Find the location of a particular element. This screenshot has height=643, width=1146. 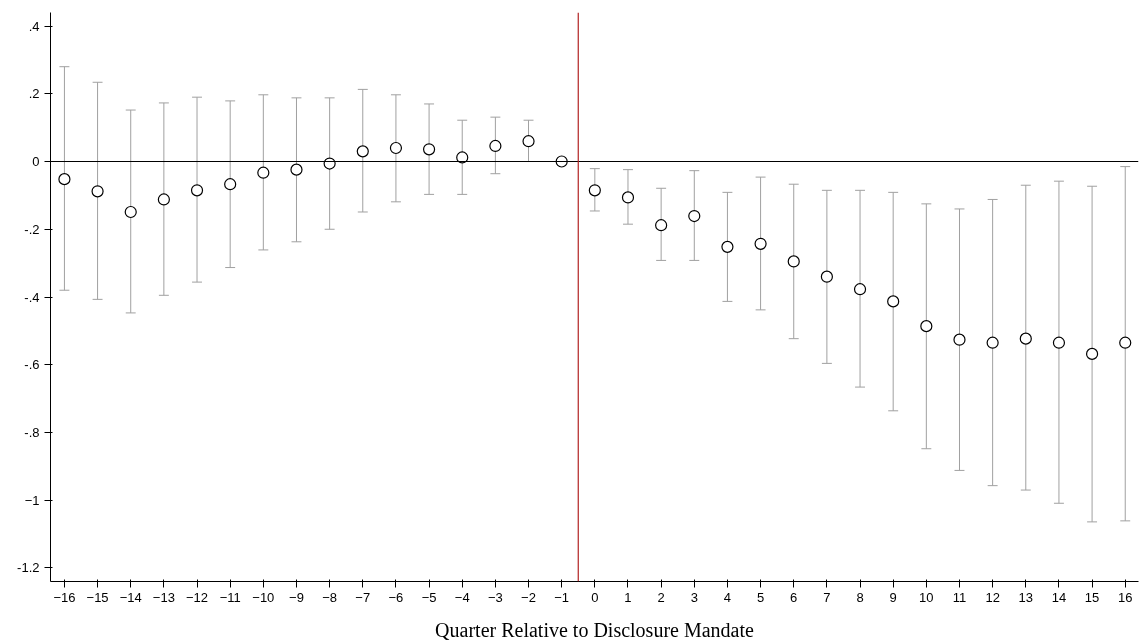

y-tick-label: -.2 is located at coordinates (32, 229).